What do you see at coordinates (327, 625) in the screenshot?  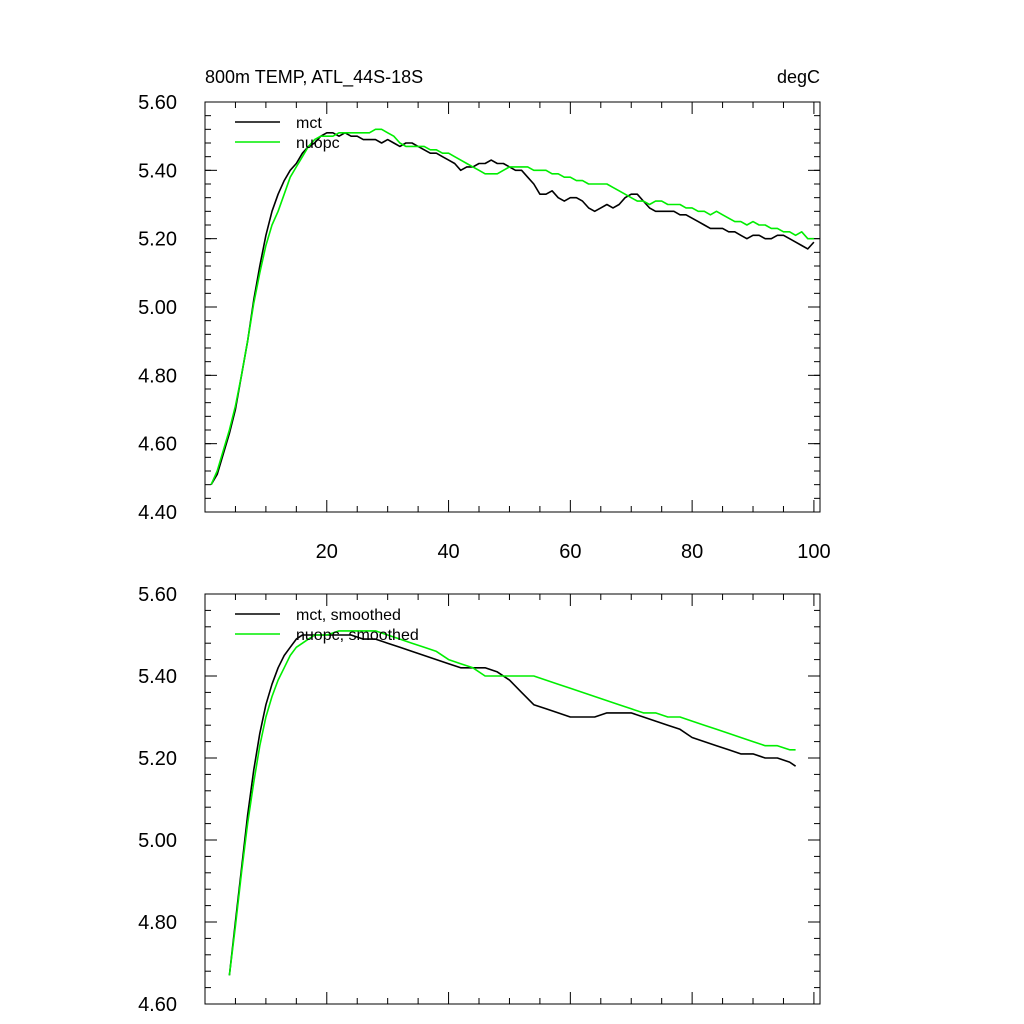 I see `legend-bottom: mct, smoothed nuopc, smoothed` at bounding box center [327, 625].